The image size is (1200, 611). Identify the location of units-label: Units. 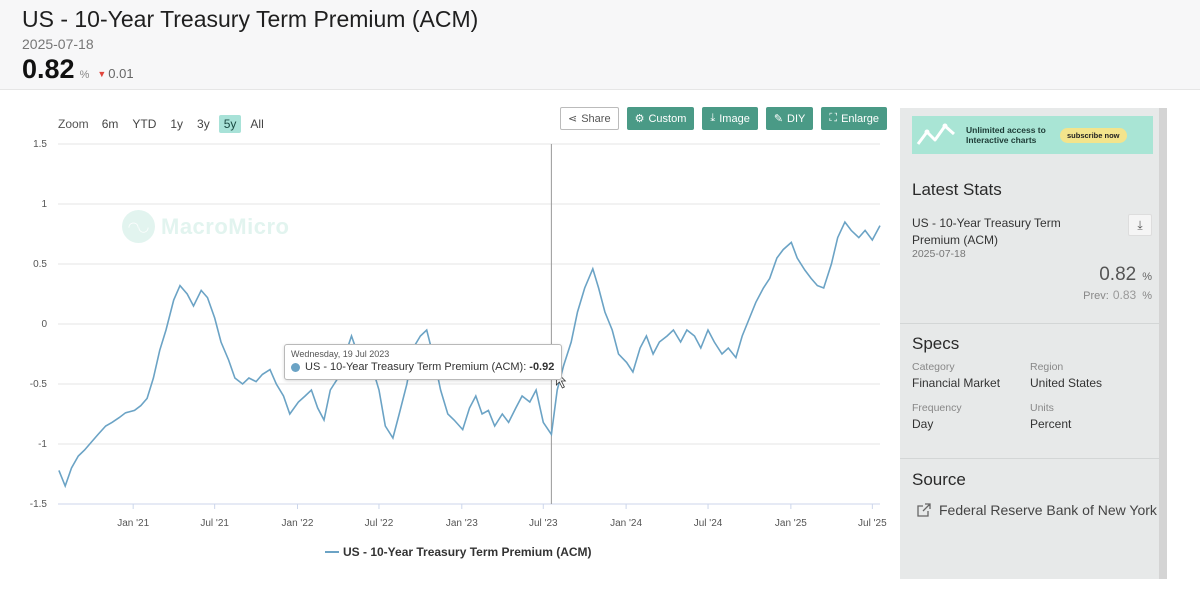
(1042, 408).